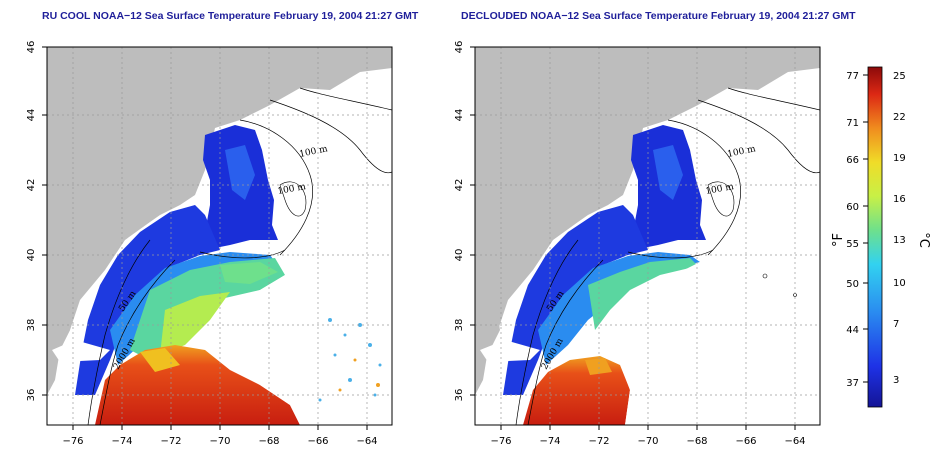 The image size is (950, 475). What do you see at coordinates (147, 300) in the screenshot?
I see `shelf-cold-water-left` at bounding box center [147, 300].